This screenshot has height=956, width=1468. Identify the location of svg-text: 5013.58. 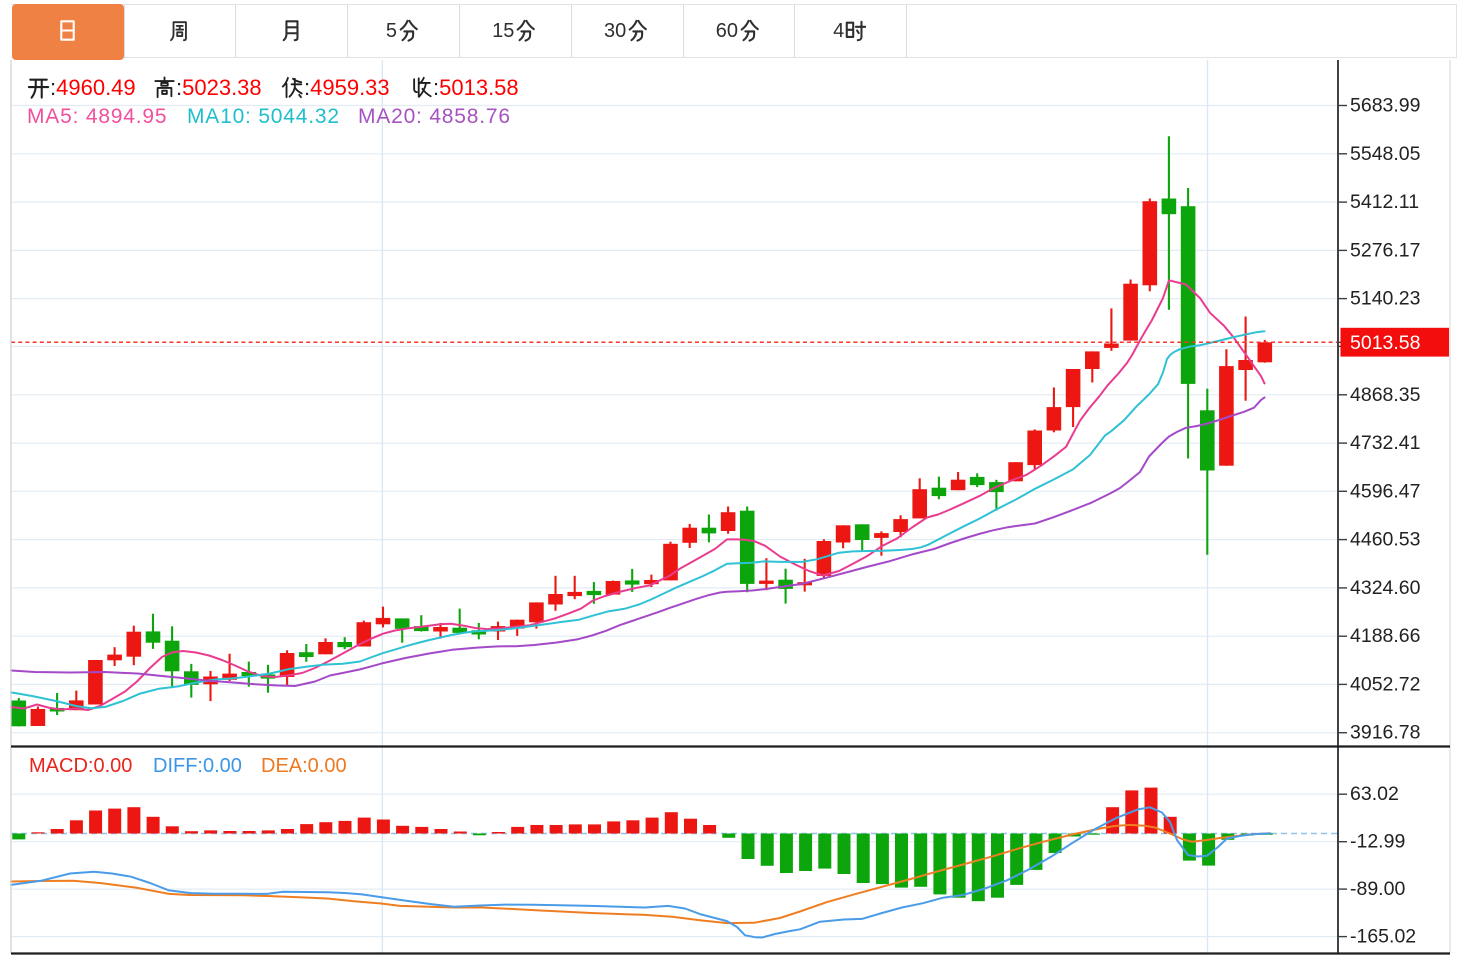
(1385, 343).